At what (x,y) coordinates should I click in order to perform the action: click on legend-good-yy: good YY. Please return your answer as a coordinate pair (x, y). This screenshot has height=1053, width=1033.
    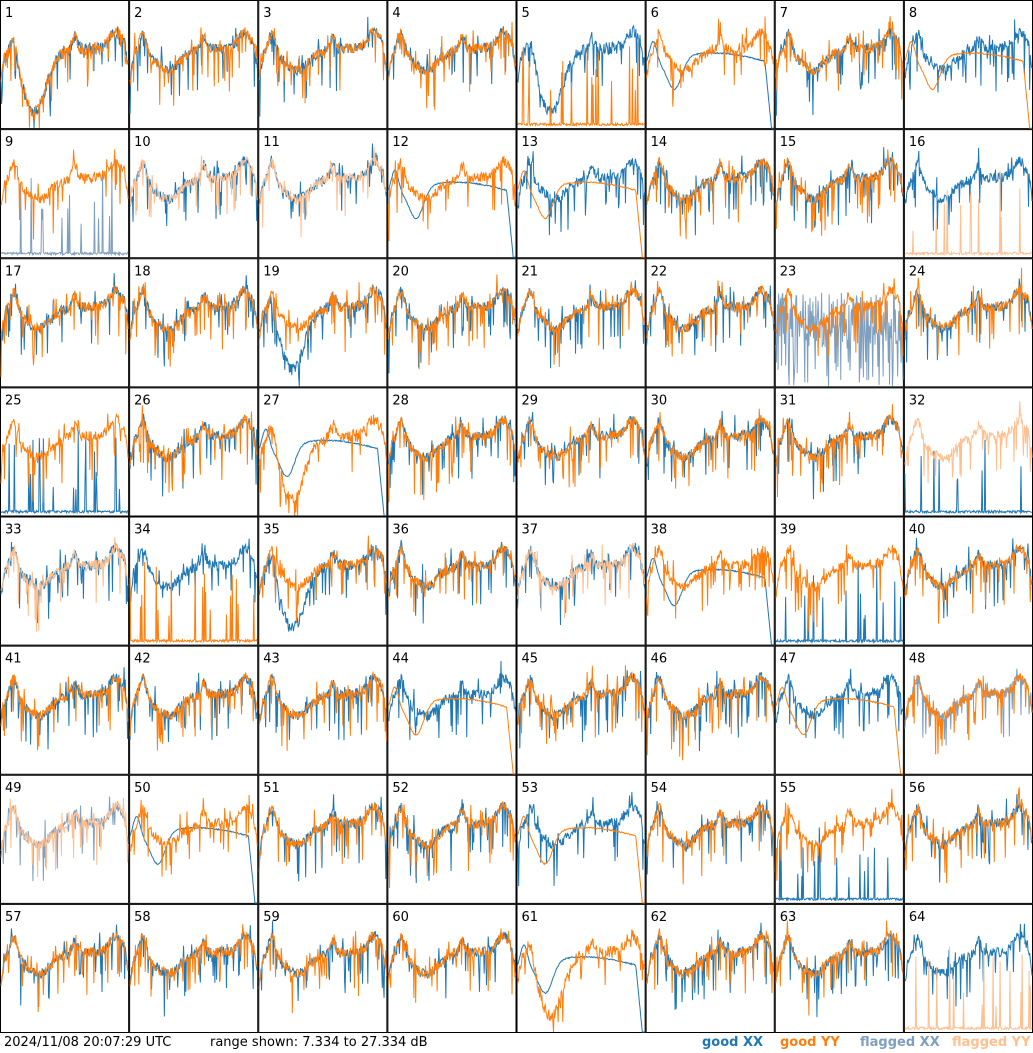
    Looking at the image, I should click on (810, 1042).